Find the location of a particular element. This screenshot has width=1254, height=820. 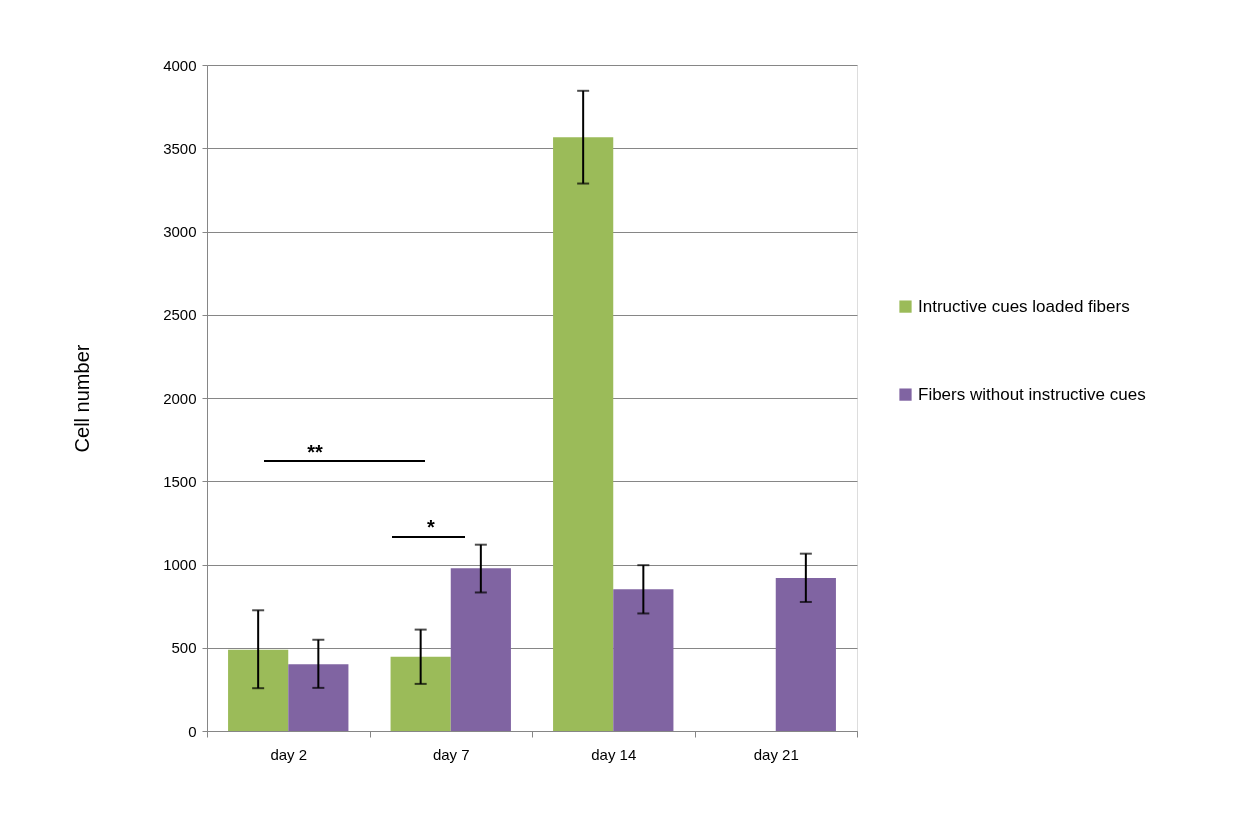

legend-label: Intructive cues loaded fibers is located at coordinates (1024, 306).